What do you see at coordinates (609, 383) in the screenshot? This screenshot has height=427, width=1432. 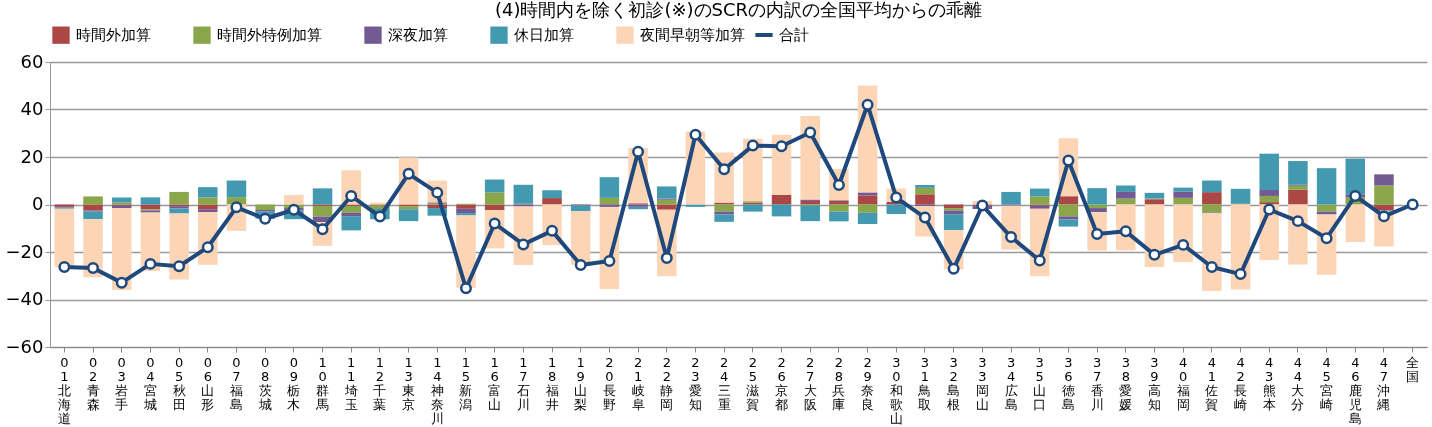 I see `x-tick-label: 20長野` at bounding box center [609, 383].